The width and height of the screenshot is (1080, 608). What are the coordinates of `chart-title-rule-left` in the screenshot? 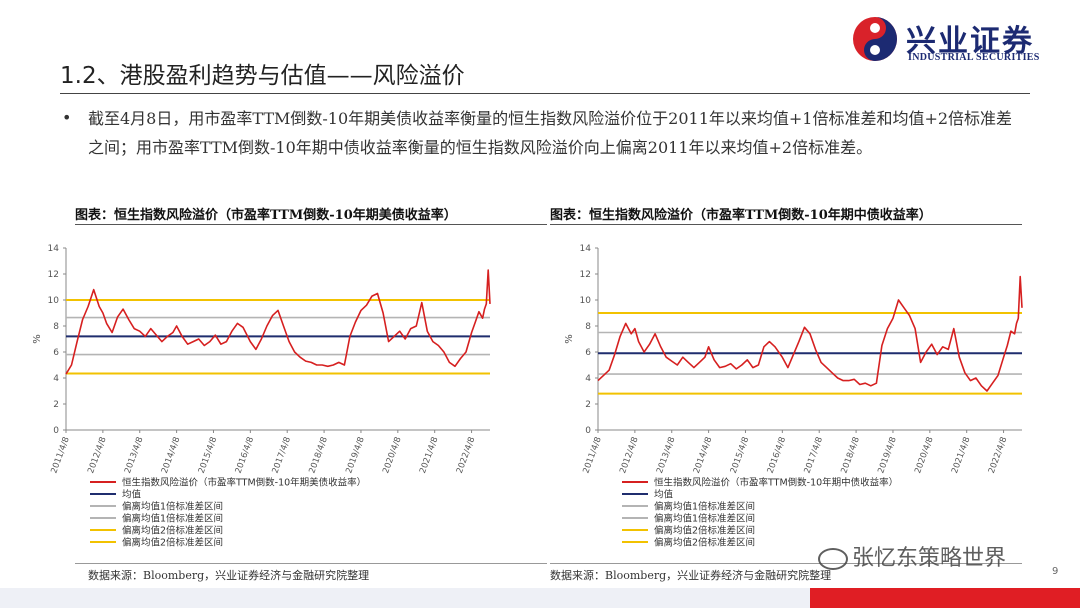 It's located at (311, 224).